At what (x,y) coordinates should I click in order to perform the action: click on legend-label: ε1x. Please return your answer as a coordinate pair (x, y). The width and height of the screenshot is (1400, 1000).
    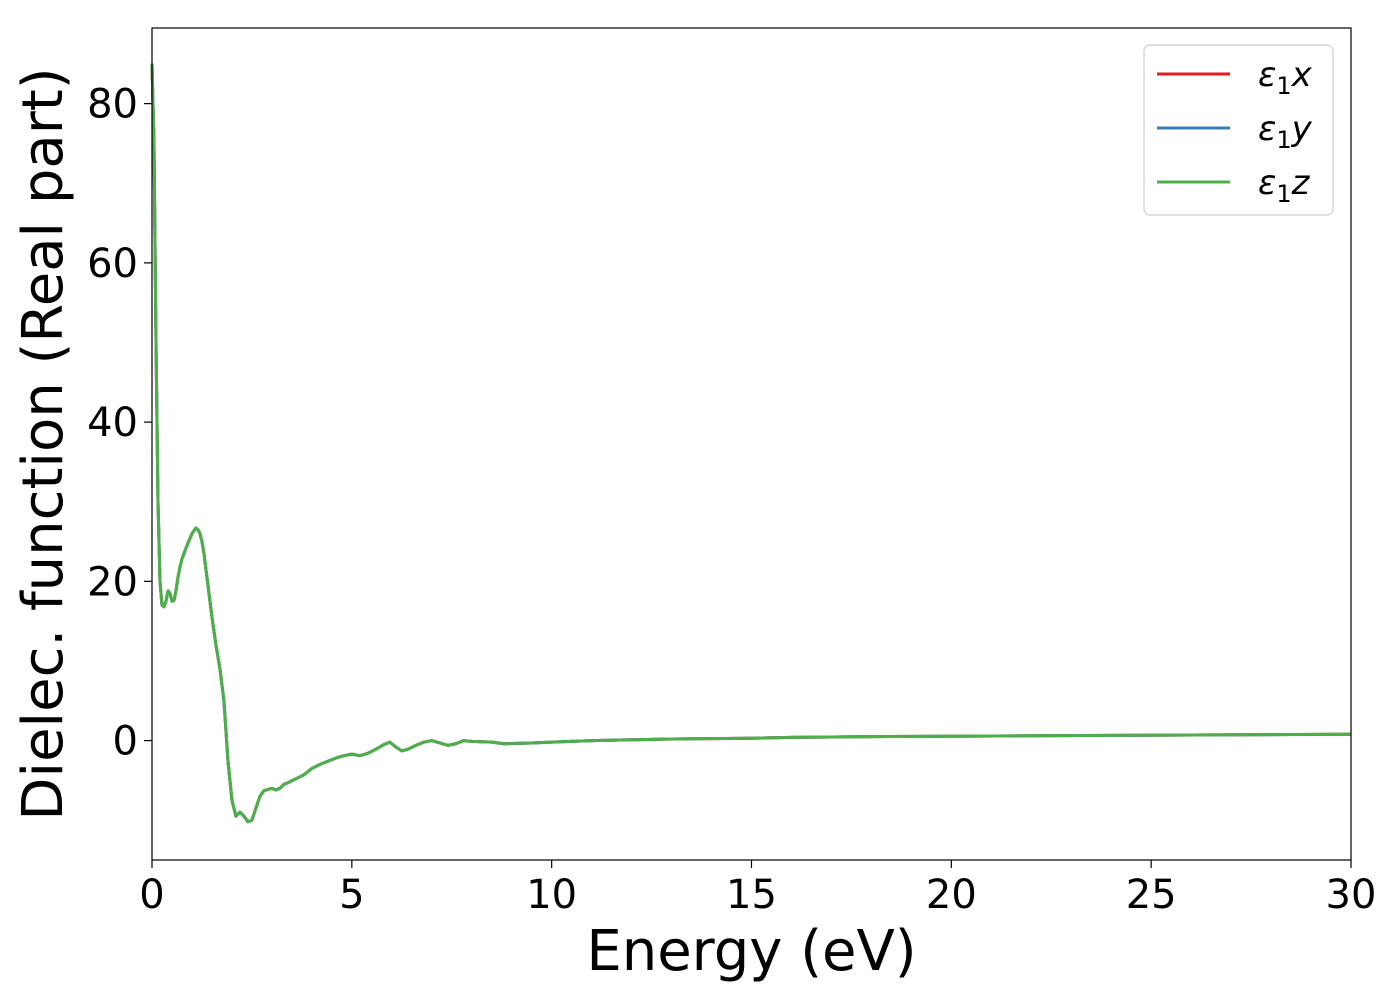
    Looking at the image, I should click on (1285, 77).